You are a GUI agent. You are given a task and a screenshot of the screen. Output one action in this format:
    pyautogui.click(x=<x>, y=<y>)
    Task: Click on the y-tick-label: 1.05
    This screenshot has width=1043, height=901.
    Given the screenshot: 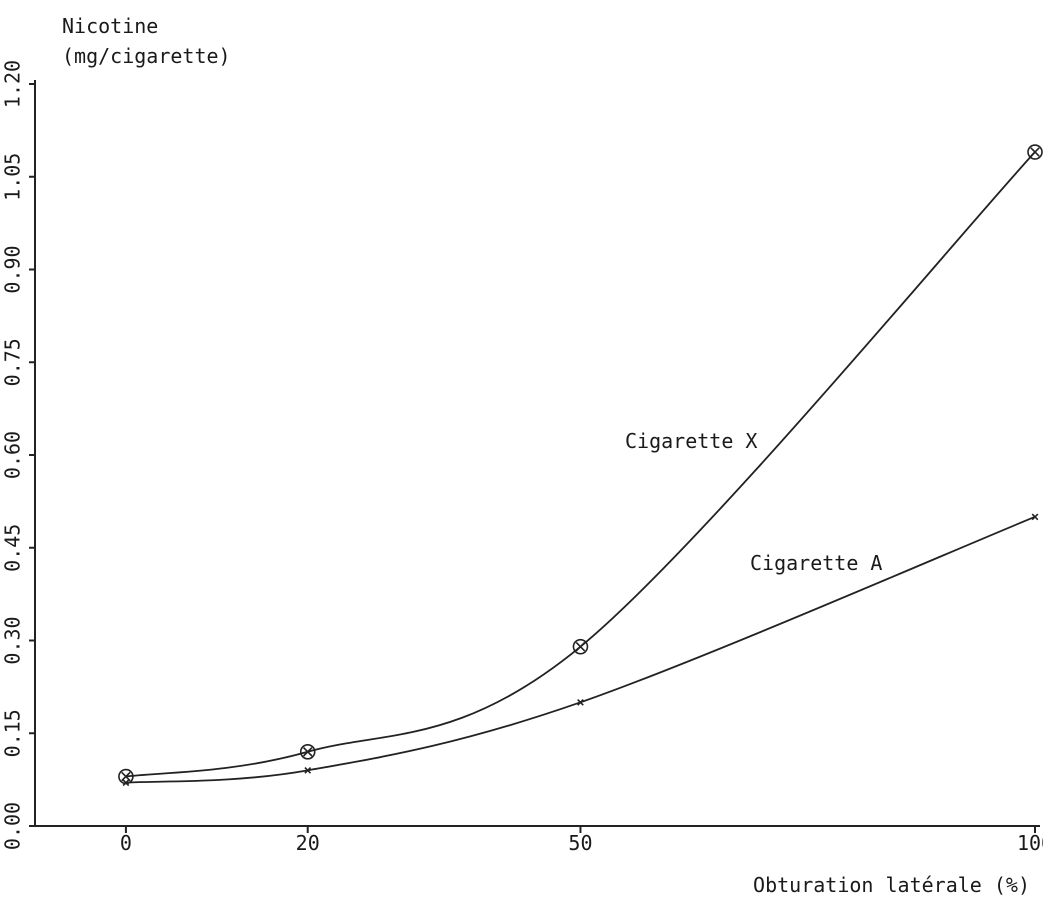 What is the action you would take?
    pyautogui.click(x=13, y=177)
    